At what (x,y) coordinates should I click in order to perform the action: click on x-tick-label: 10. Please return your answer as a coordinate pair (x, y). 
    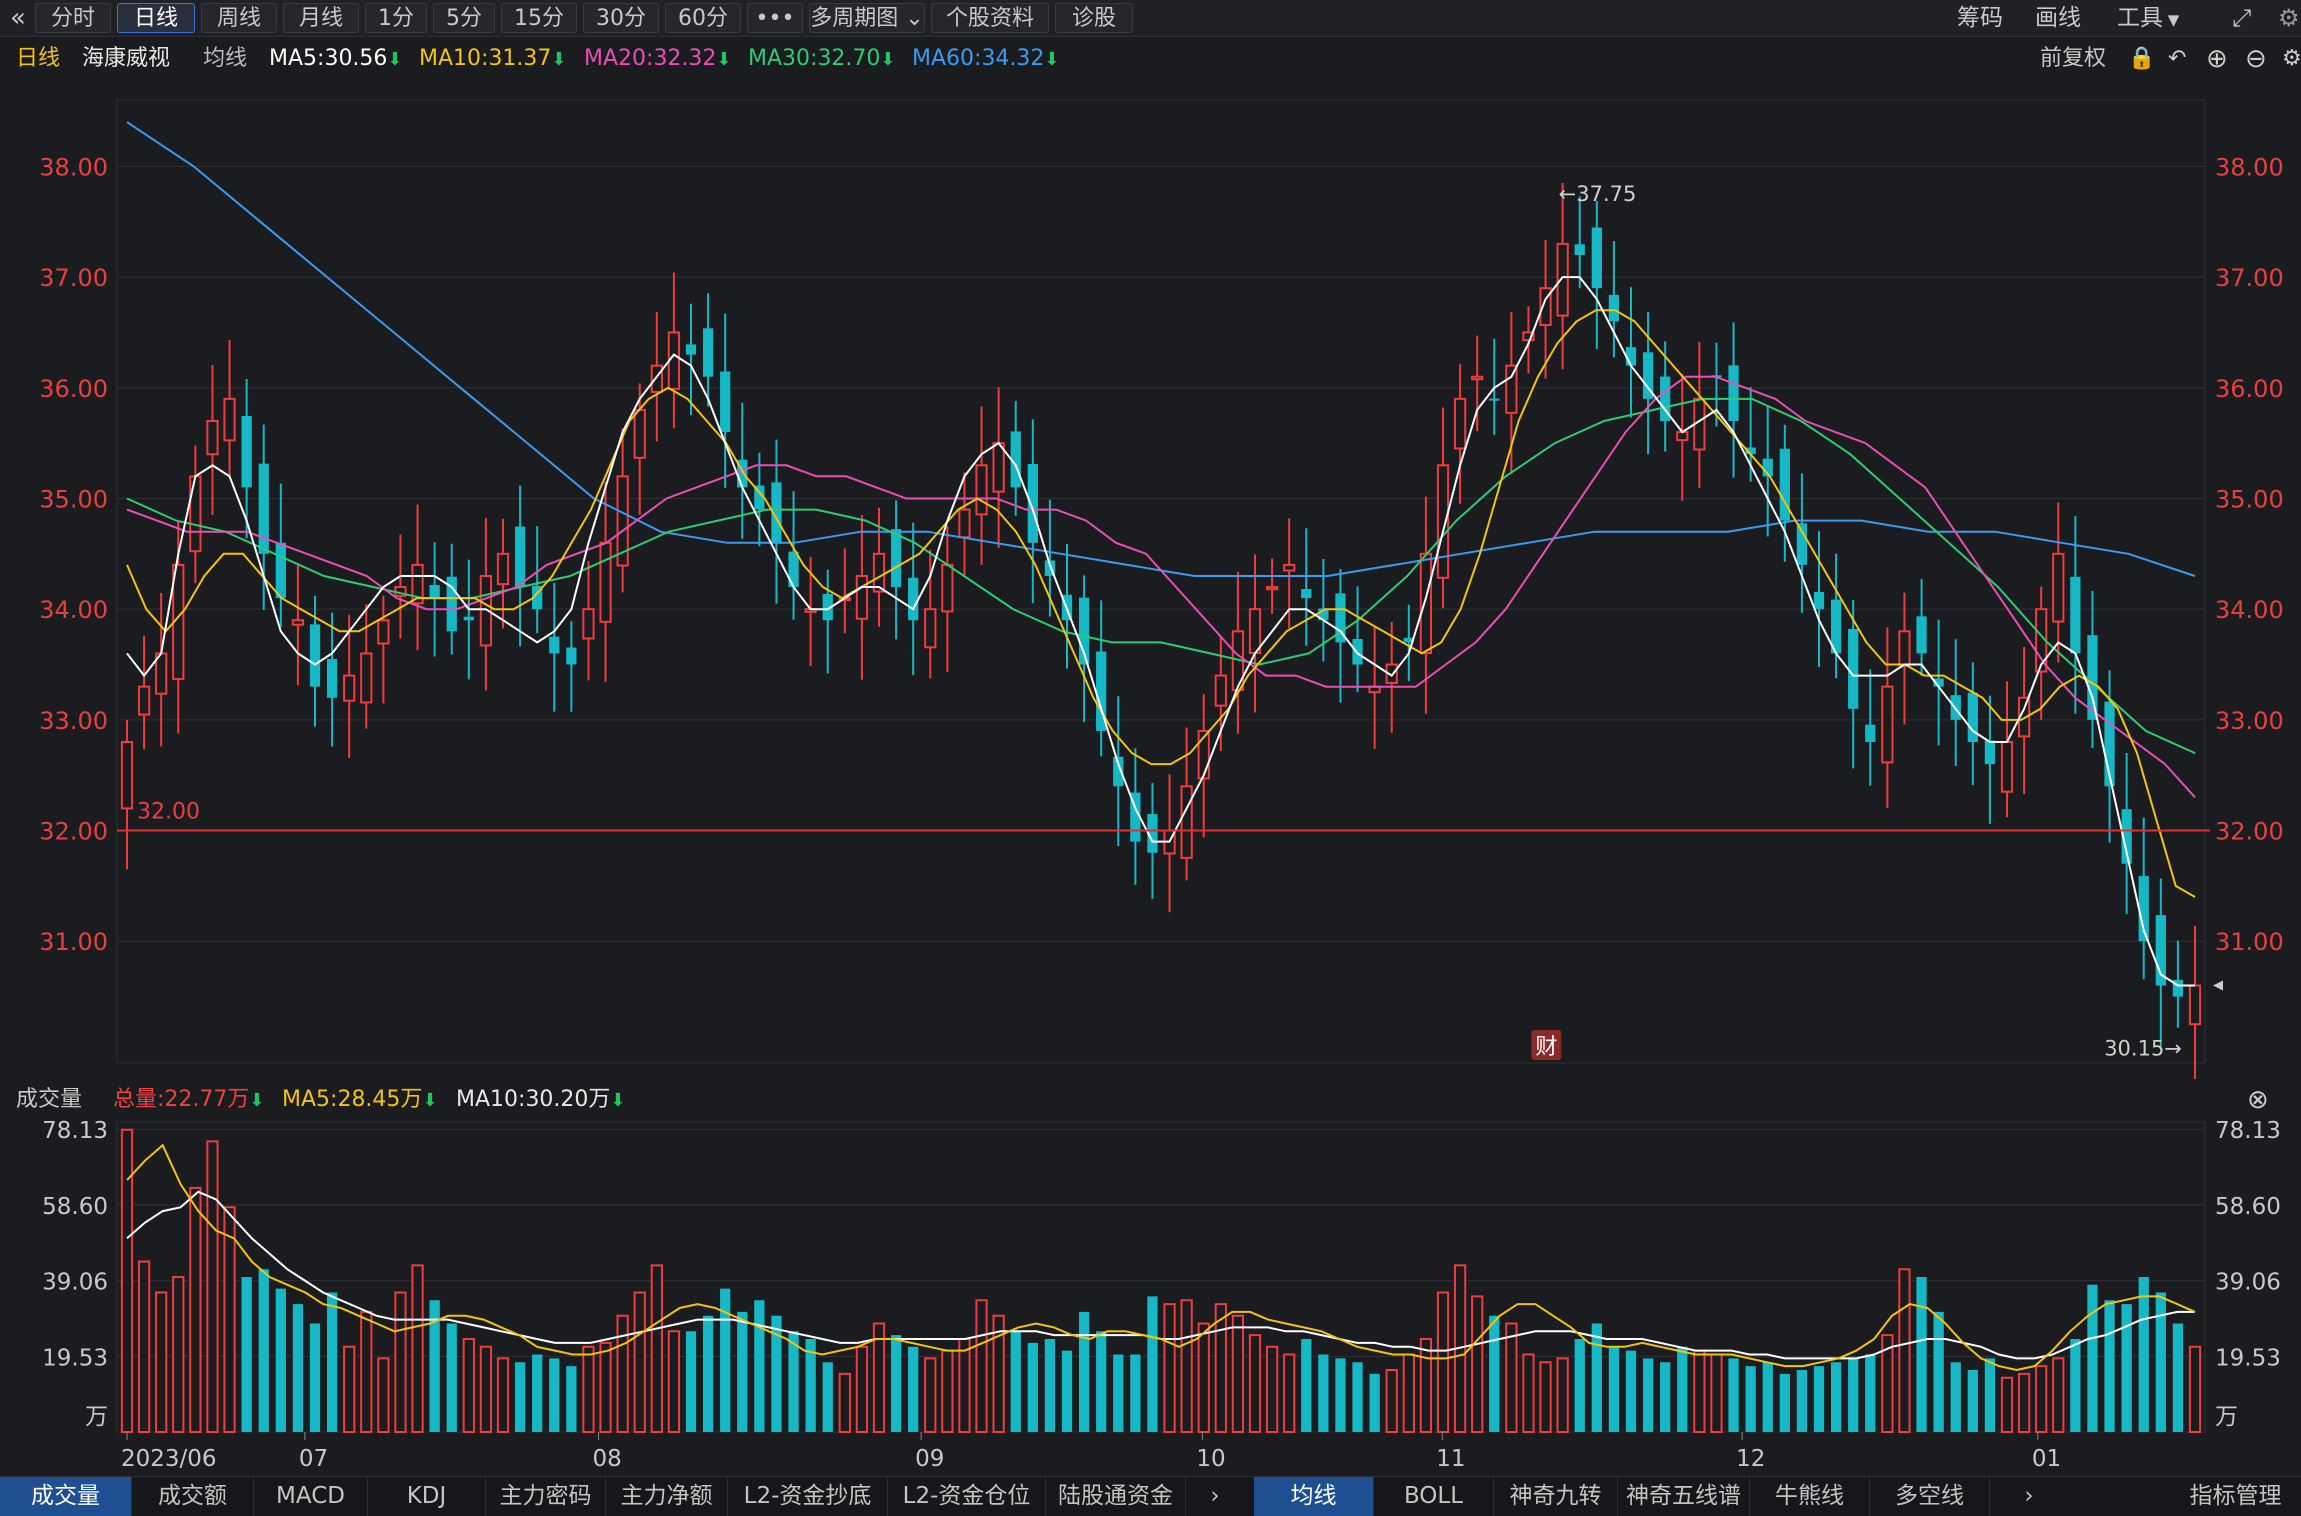
    Looking at the image, I should click on (1210, 1459).